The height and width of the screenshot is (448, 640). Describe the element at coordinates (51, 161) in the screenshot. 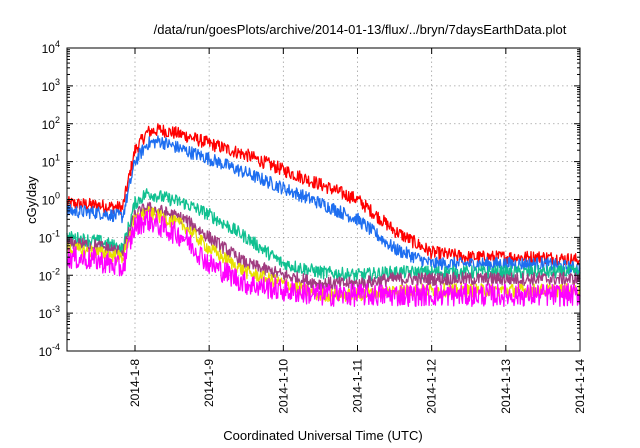

I see `y-tick-label: 10¹` at that location.